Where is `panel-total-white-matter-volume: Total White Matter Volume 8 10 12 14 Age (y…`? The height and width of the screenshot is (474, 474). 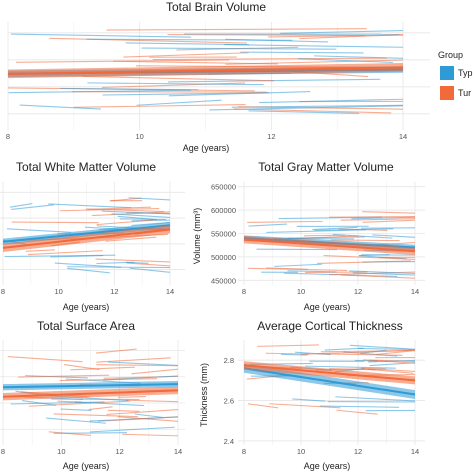
panel-total-white-matter-volume: Total White Matter Volume 8 10 12 14 Age (y… is located at coordinates (92, 236).